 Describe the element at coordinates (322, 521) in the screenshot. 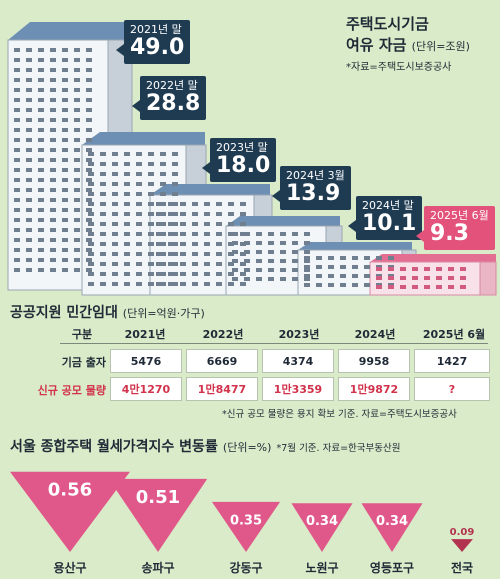

I see `value-label: 0.34` at that location.